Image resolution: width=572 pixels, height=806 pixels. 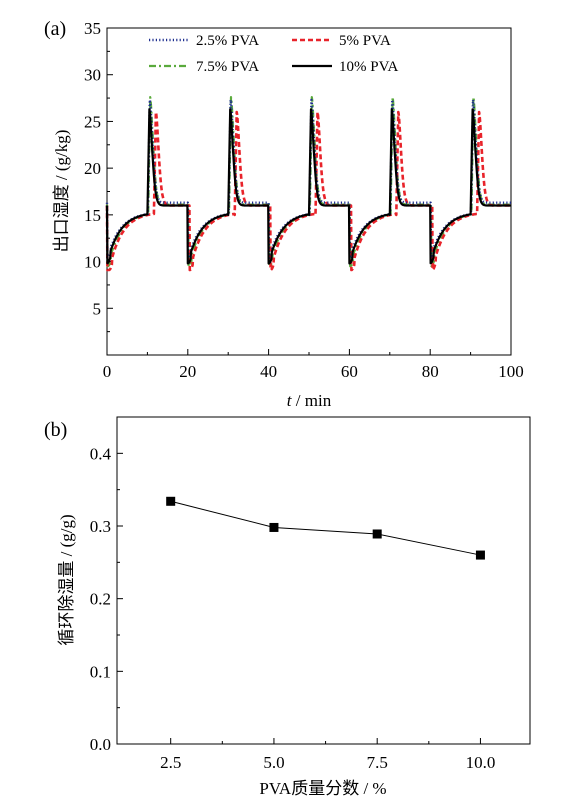 I want to click on x-tick-label: 7.5, so click(x=377, y=762).